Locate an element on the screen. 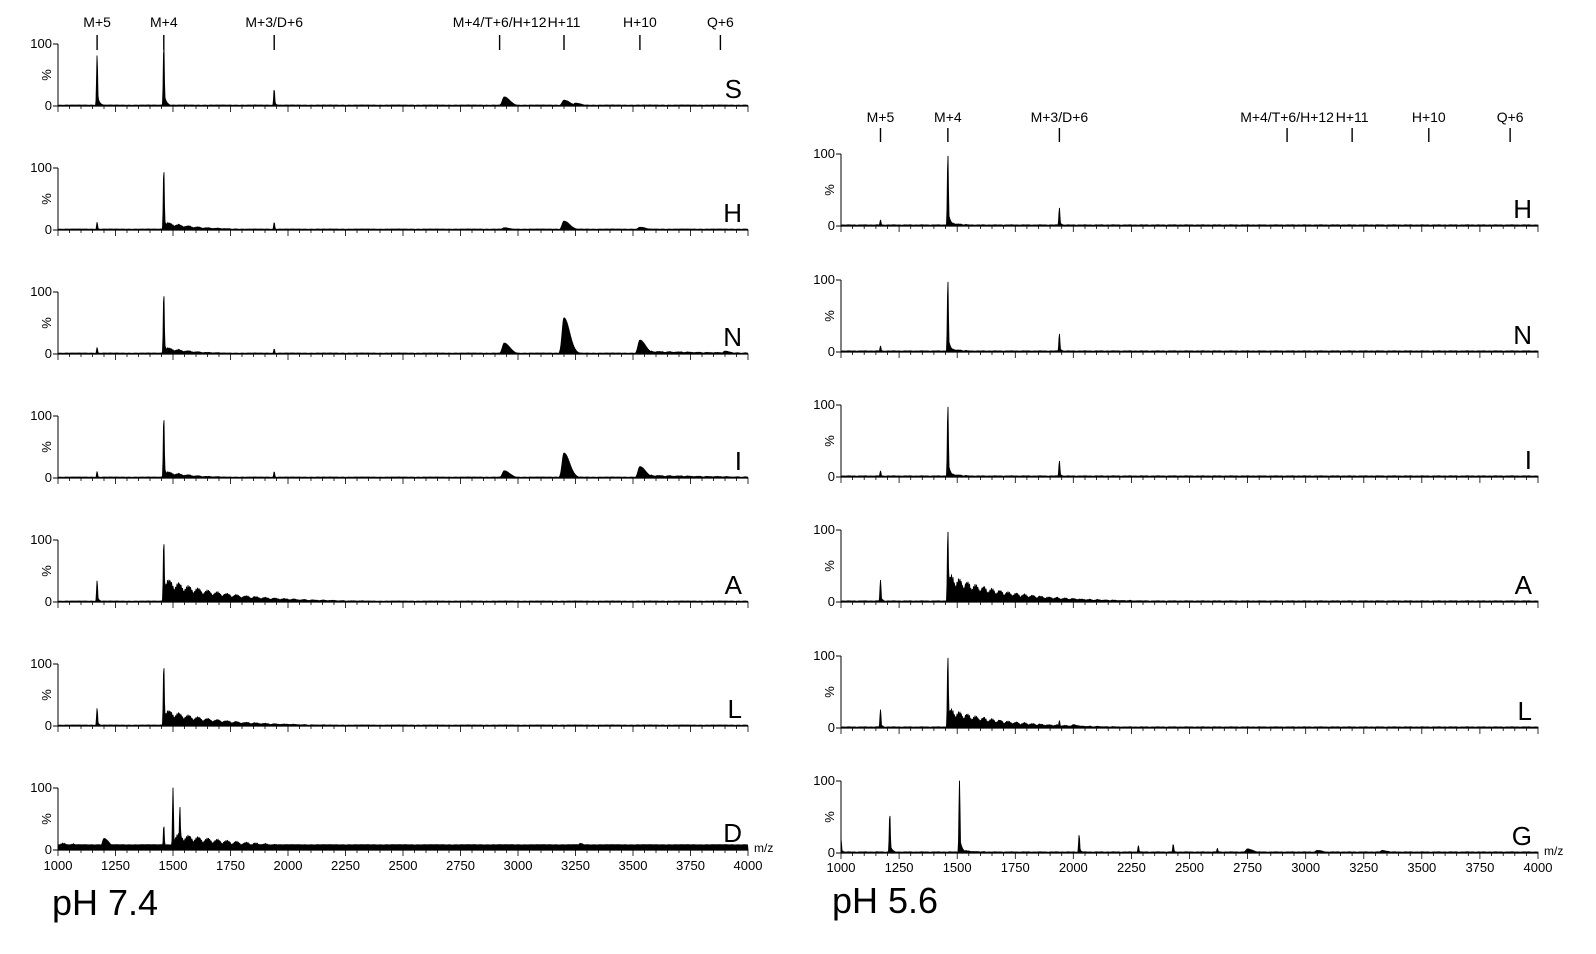 This screenshot has width=1596, height=954. spectrum-trace-G is located at coordinates (1189, 817).